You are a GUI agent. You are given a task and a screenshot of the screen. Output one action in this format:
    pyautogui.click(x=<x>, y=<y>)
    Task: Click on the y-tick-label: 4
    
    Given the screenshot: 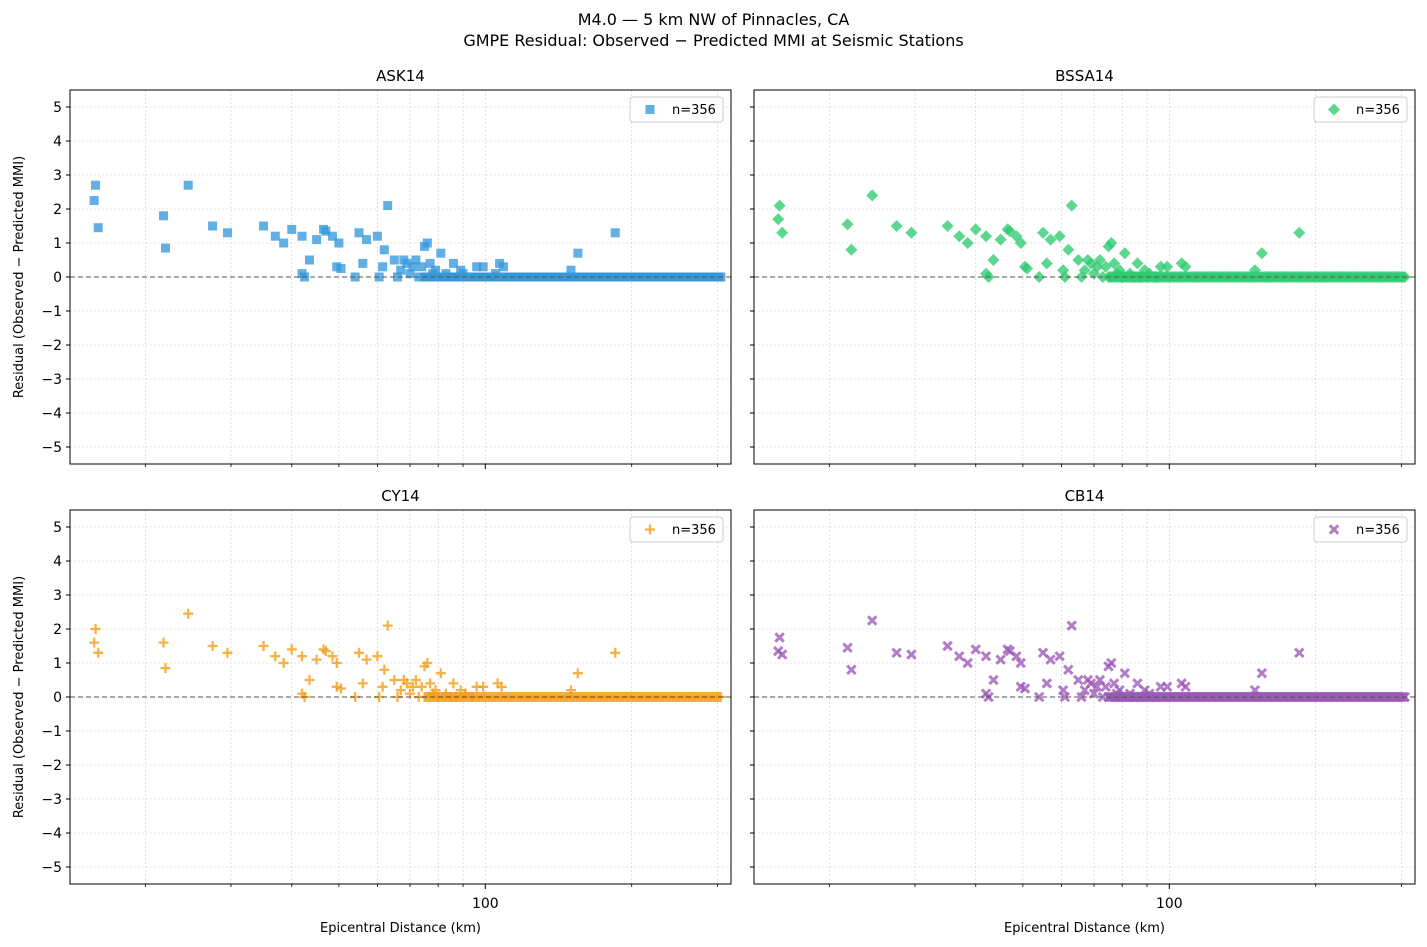 What is the action you would take?
    pyautogui.click(x=57, y=562)
    